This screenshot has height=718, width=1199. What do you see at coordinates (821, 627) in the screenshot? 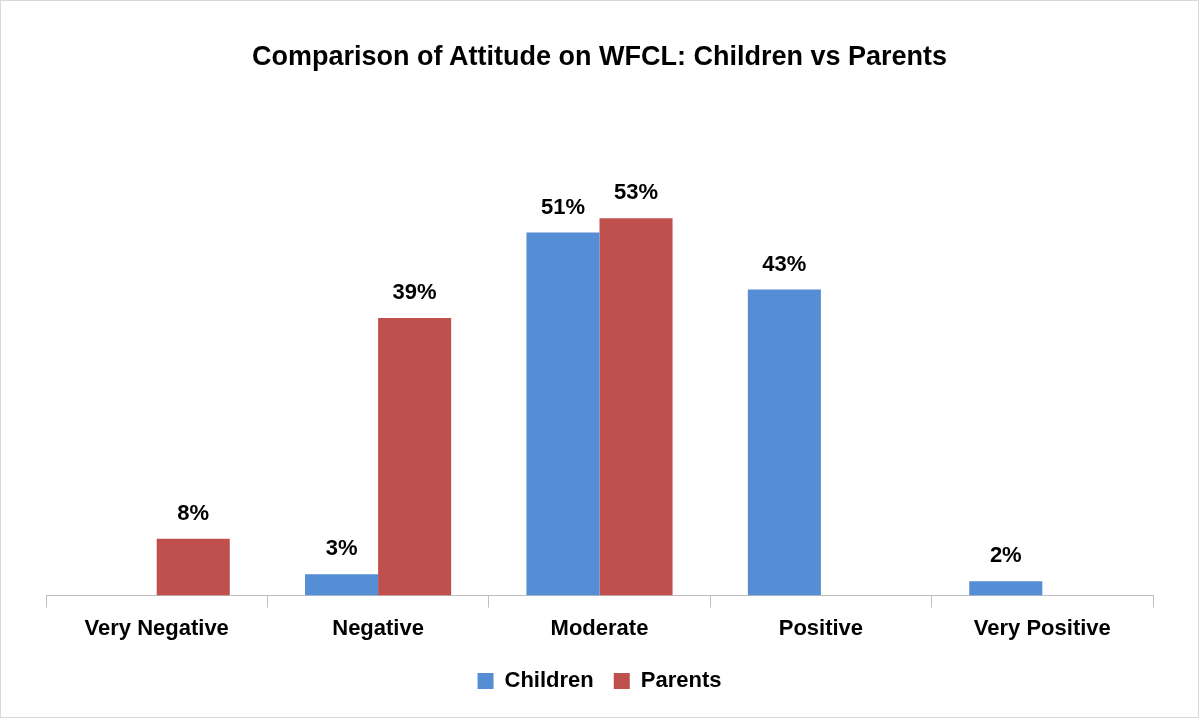
I see `x-tick-label: Positive` at bounding box center [821, 627].